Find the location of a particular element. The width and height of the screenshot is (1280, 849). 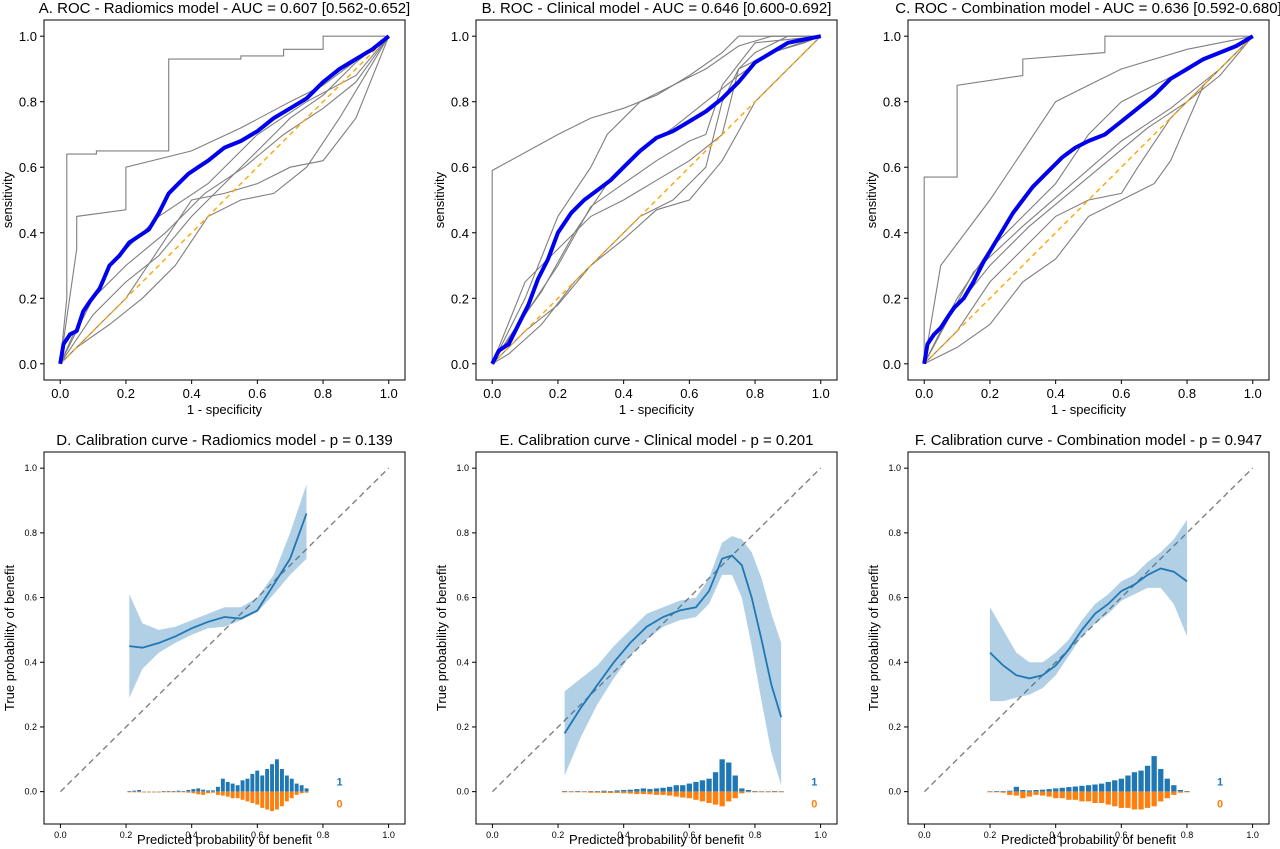

y-axis-label: True probability of benefit is located at coordinates (441, 638).